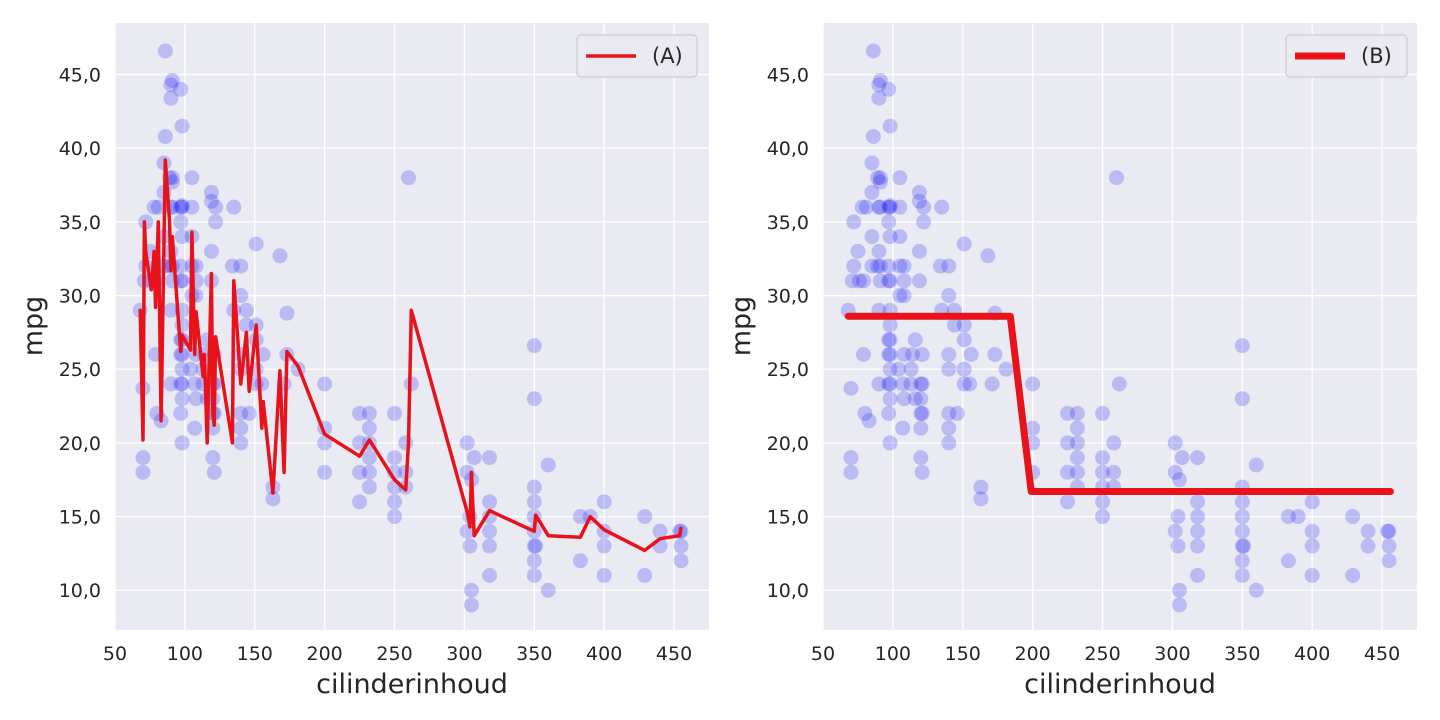 The width and height of the screenshot is (1440, 720). What do you see at coordinates (788, 149) in the screenshot?
I see `y-tick-label: 40,0` at bounding box center [788, 149].